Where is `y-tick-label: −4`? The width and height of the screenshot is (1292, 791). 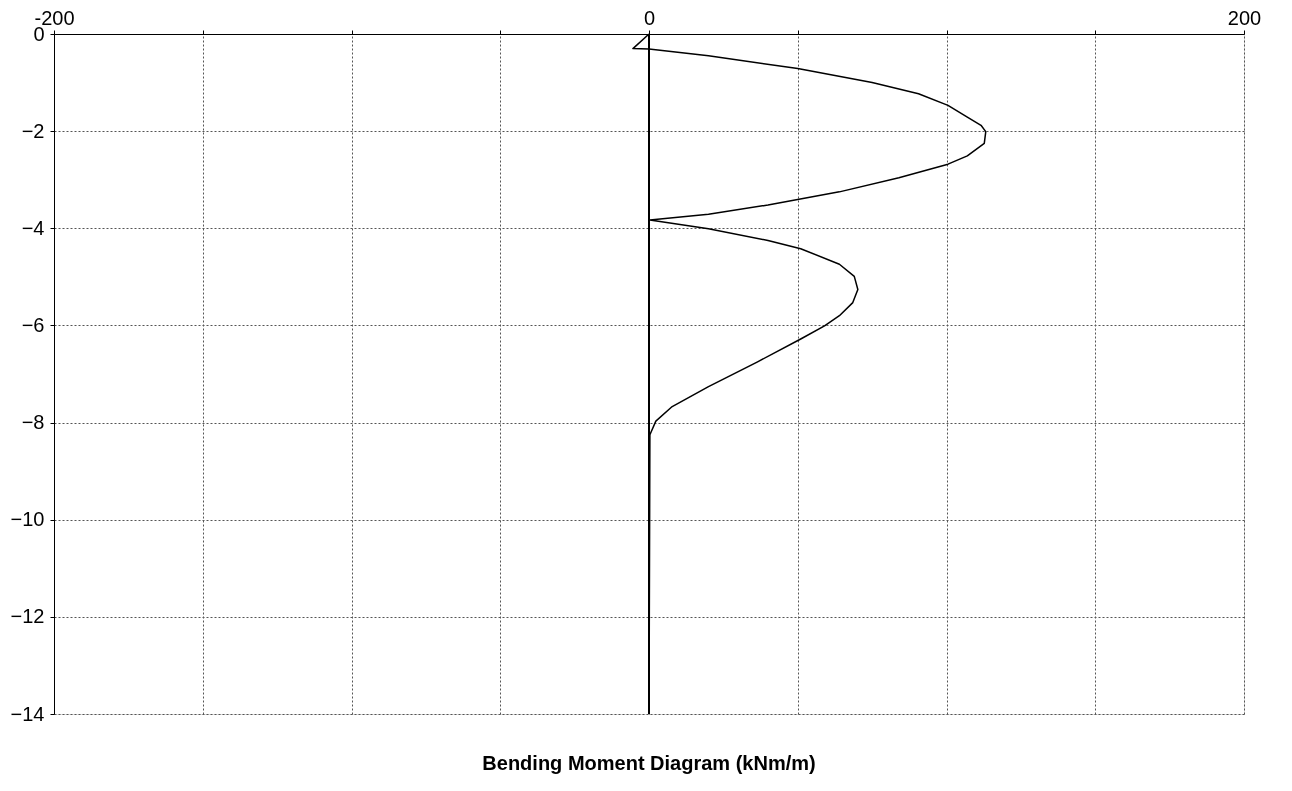 y-tick-label: −4 is located at coordinates (33, 227).